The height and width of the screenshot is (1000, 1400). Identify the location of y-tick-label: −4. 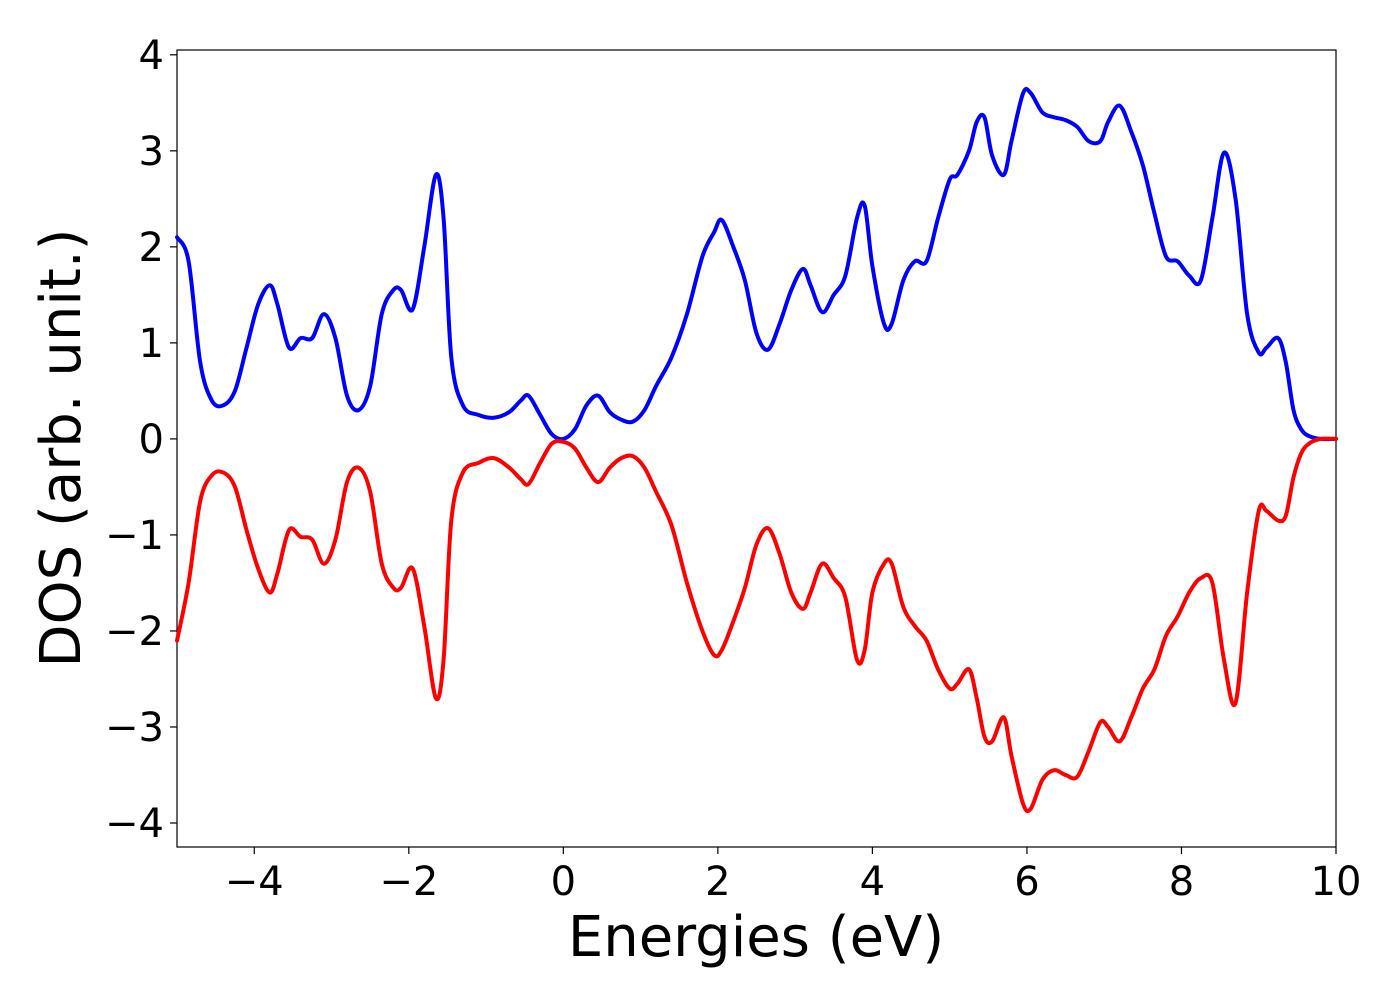
(134, 824).